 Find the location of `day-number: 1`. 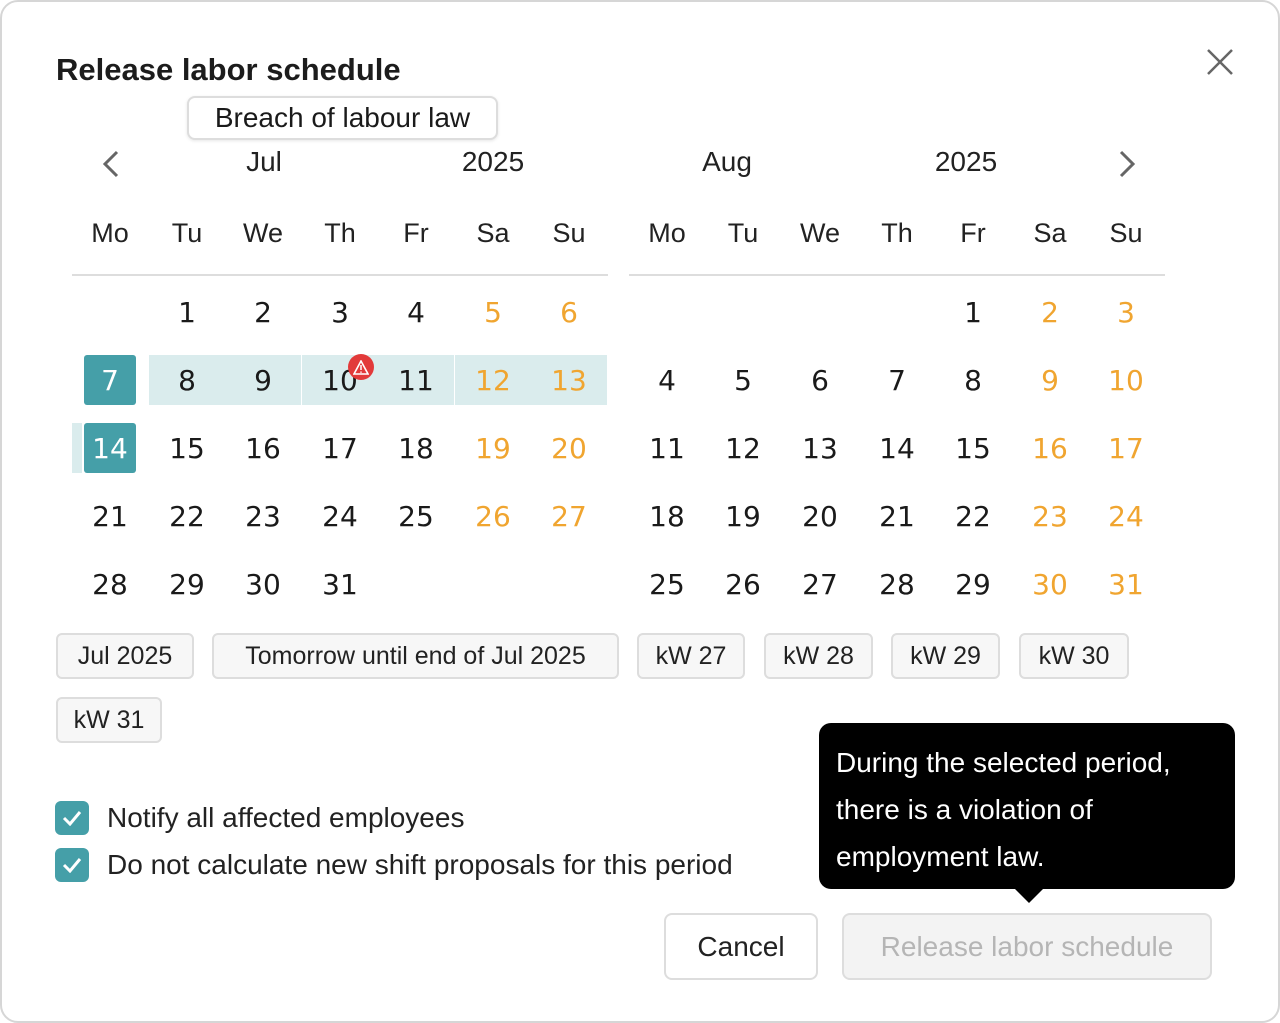

day-number: 1 is located at coordinates (187, 312).